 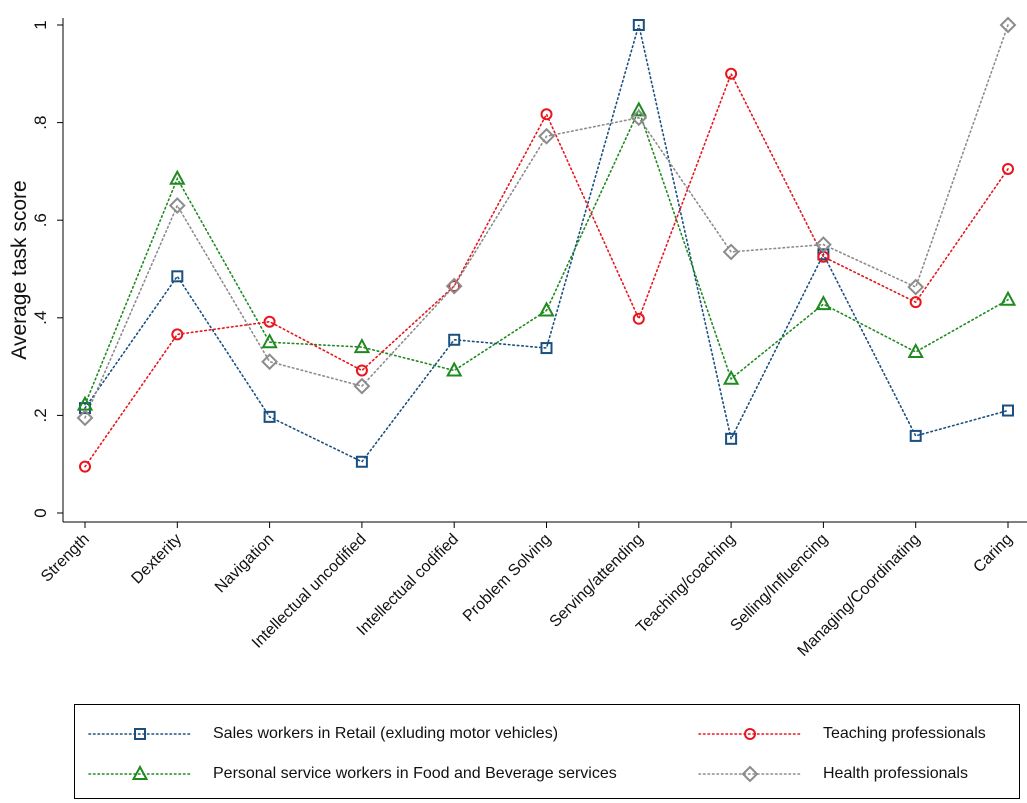 I want to click on y-axis-title: Average task score, so click(x=19, y=269).